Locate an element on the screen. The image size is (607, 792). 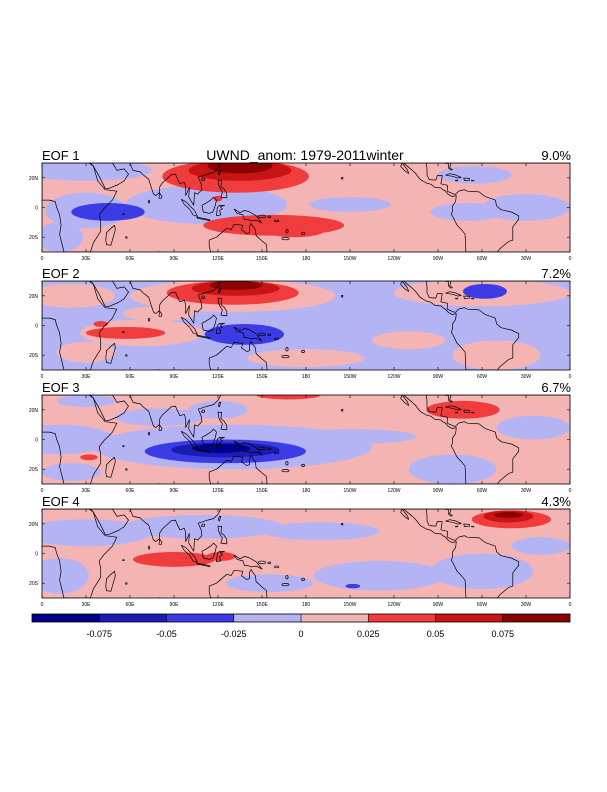
coastlines is located at coordinates (306, 207).